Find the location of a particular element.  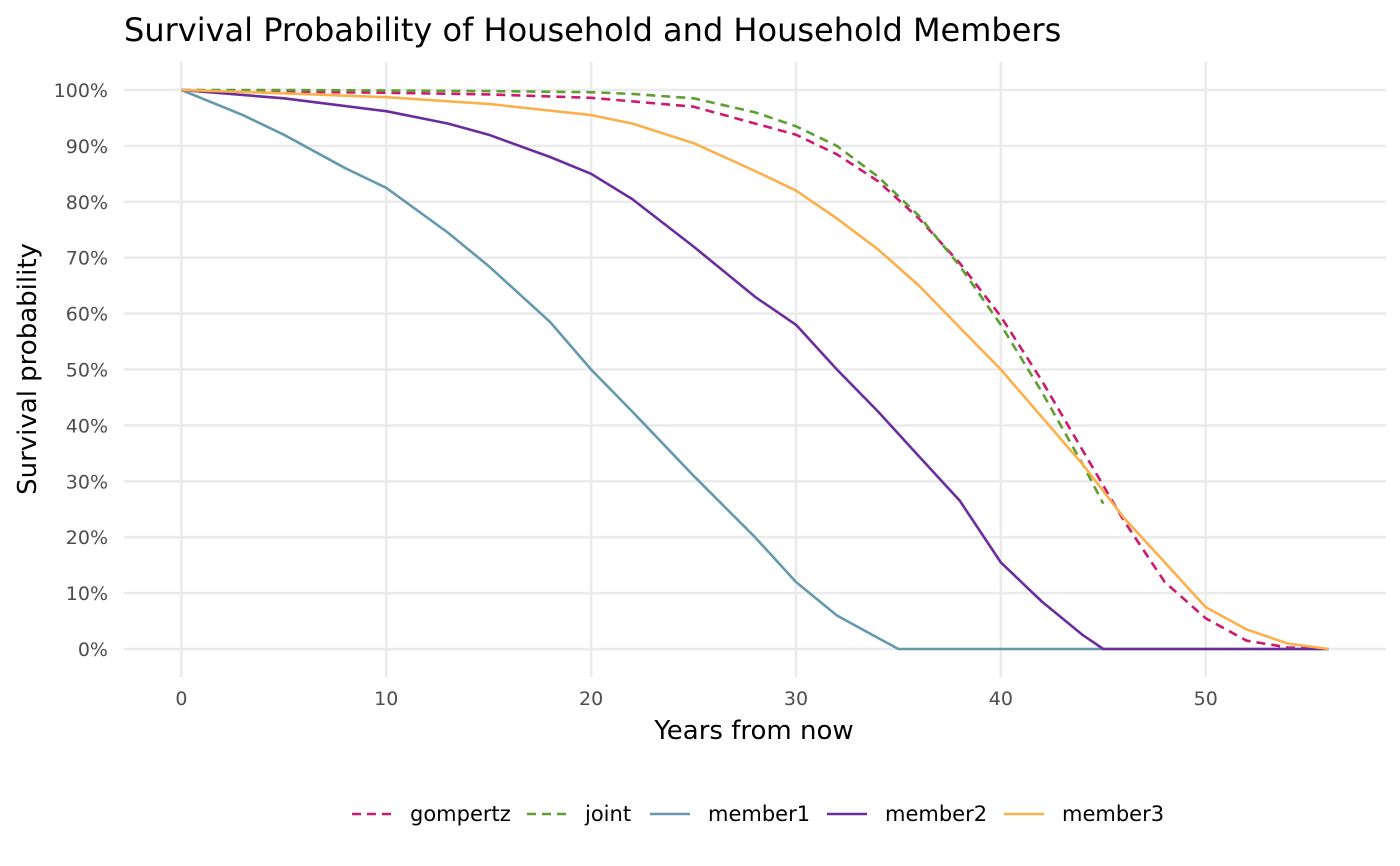

y-tick-label: 80% is located at coordinates (87, 203).